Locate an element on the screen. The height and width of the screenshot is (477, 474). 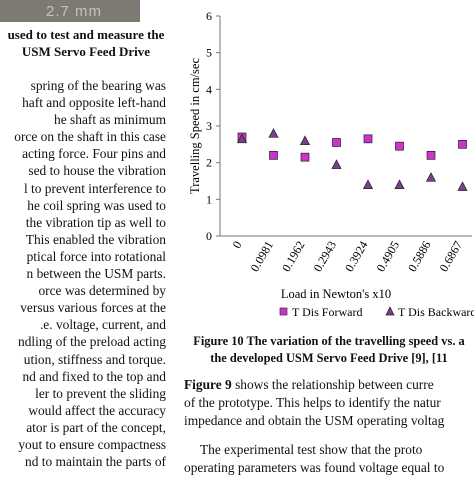
y-tick-label: 4 is located at coordinates (209, 89).